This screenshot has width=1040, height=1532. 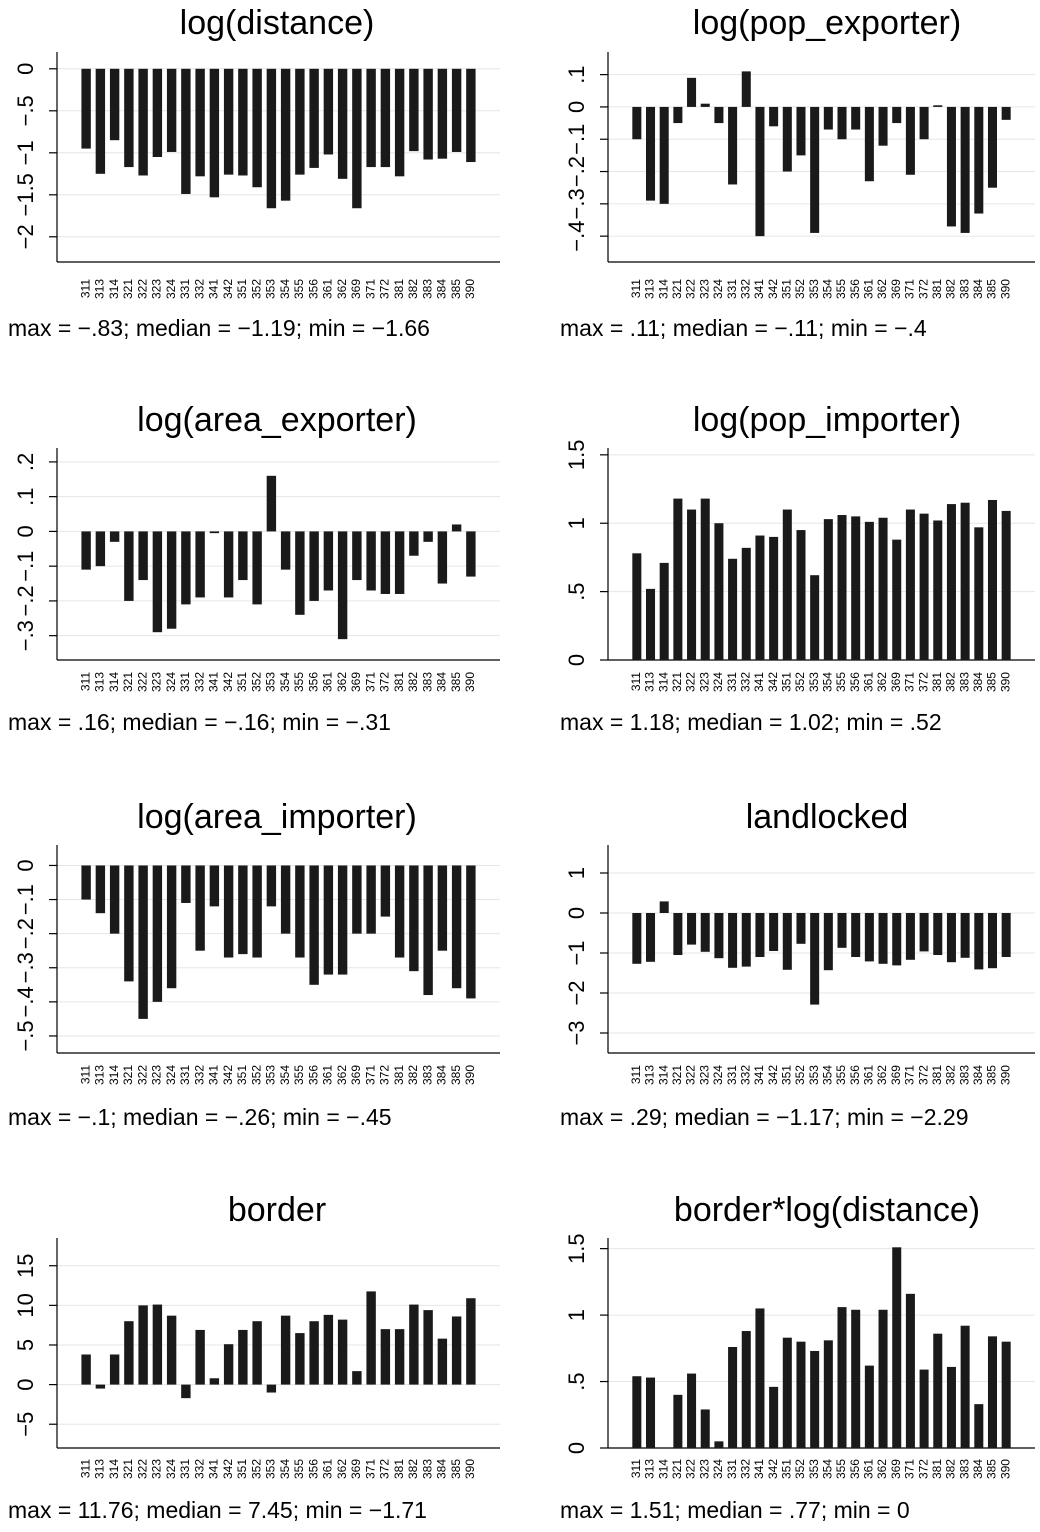 I want to click on x-tick-label: 332, so click(x=745, y=682).